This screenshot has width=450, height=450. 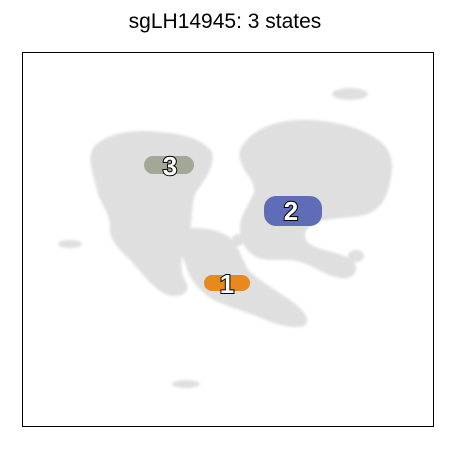 What do you see at coordinates (156, 276) in the screenshot?
I see `background-island-lowleft` at bounding box center [156, 276].